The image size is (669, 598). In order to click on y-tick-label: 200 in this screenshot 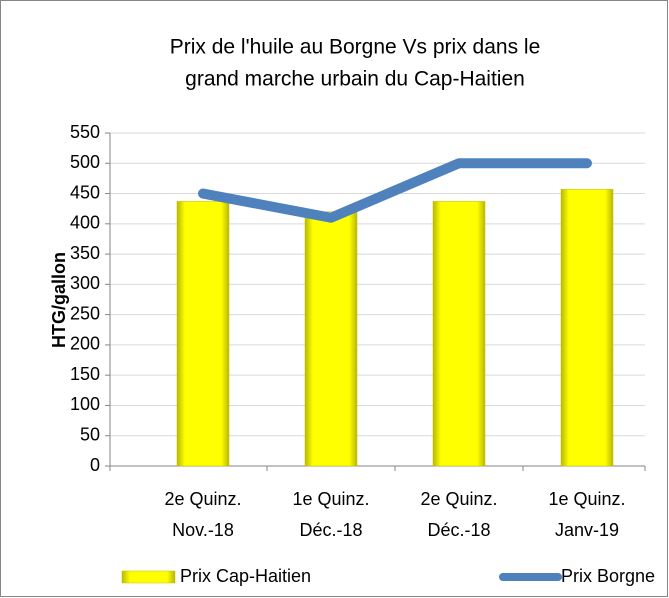, I will do `click(85, 344)`.